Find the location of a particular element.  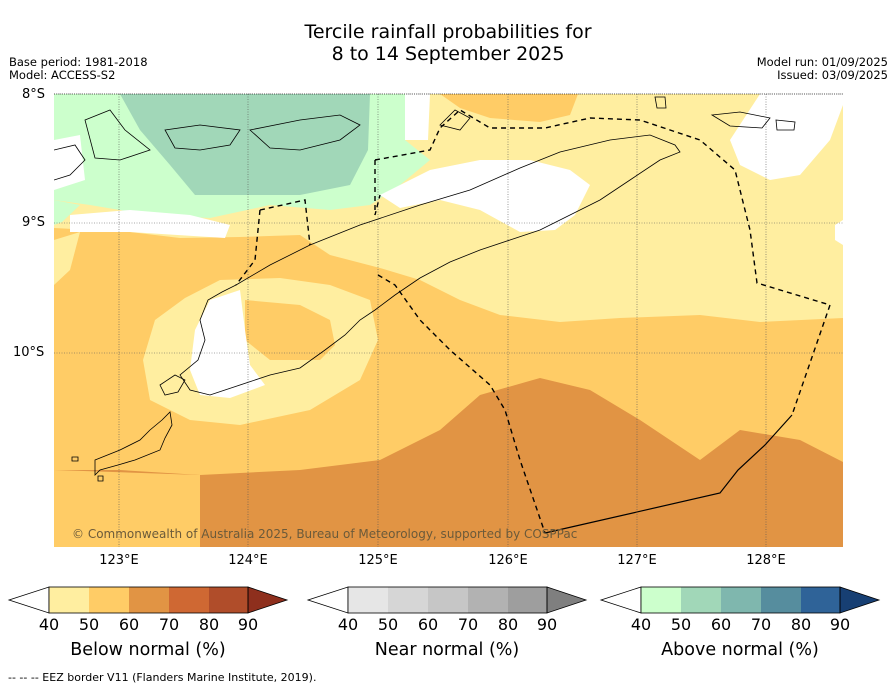

base-period: Base period: 1981-2018 is located at coordinates (78, 62).